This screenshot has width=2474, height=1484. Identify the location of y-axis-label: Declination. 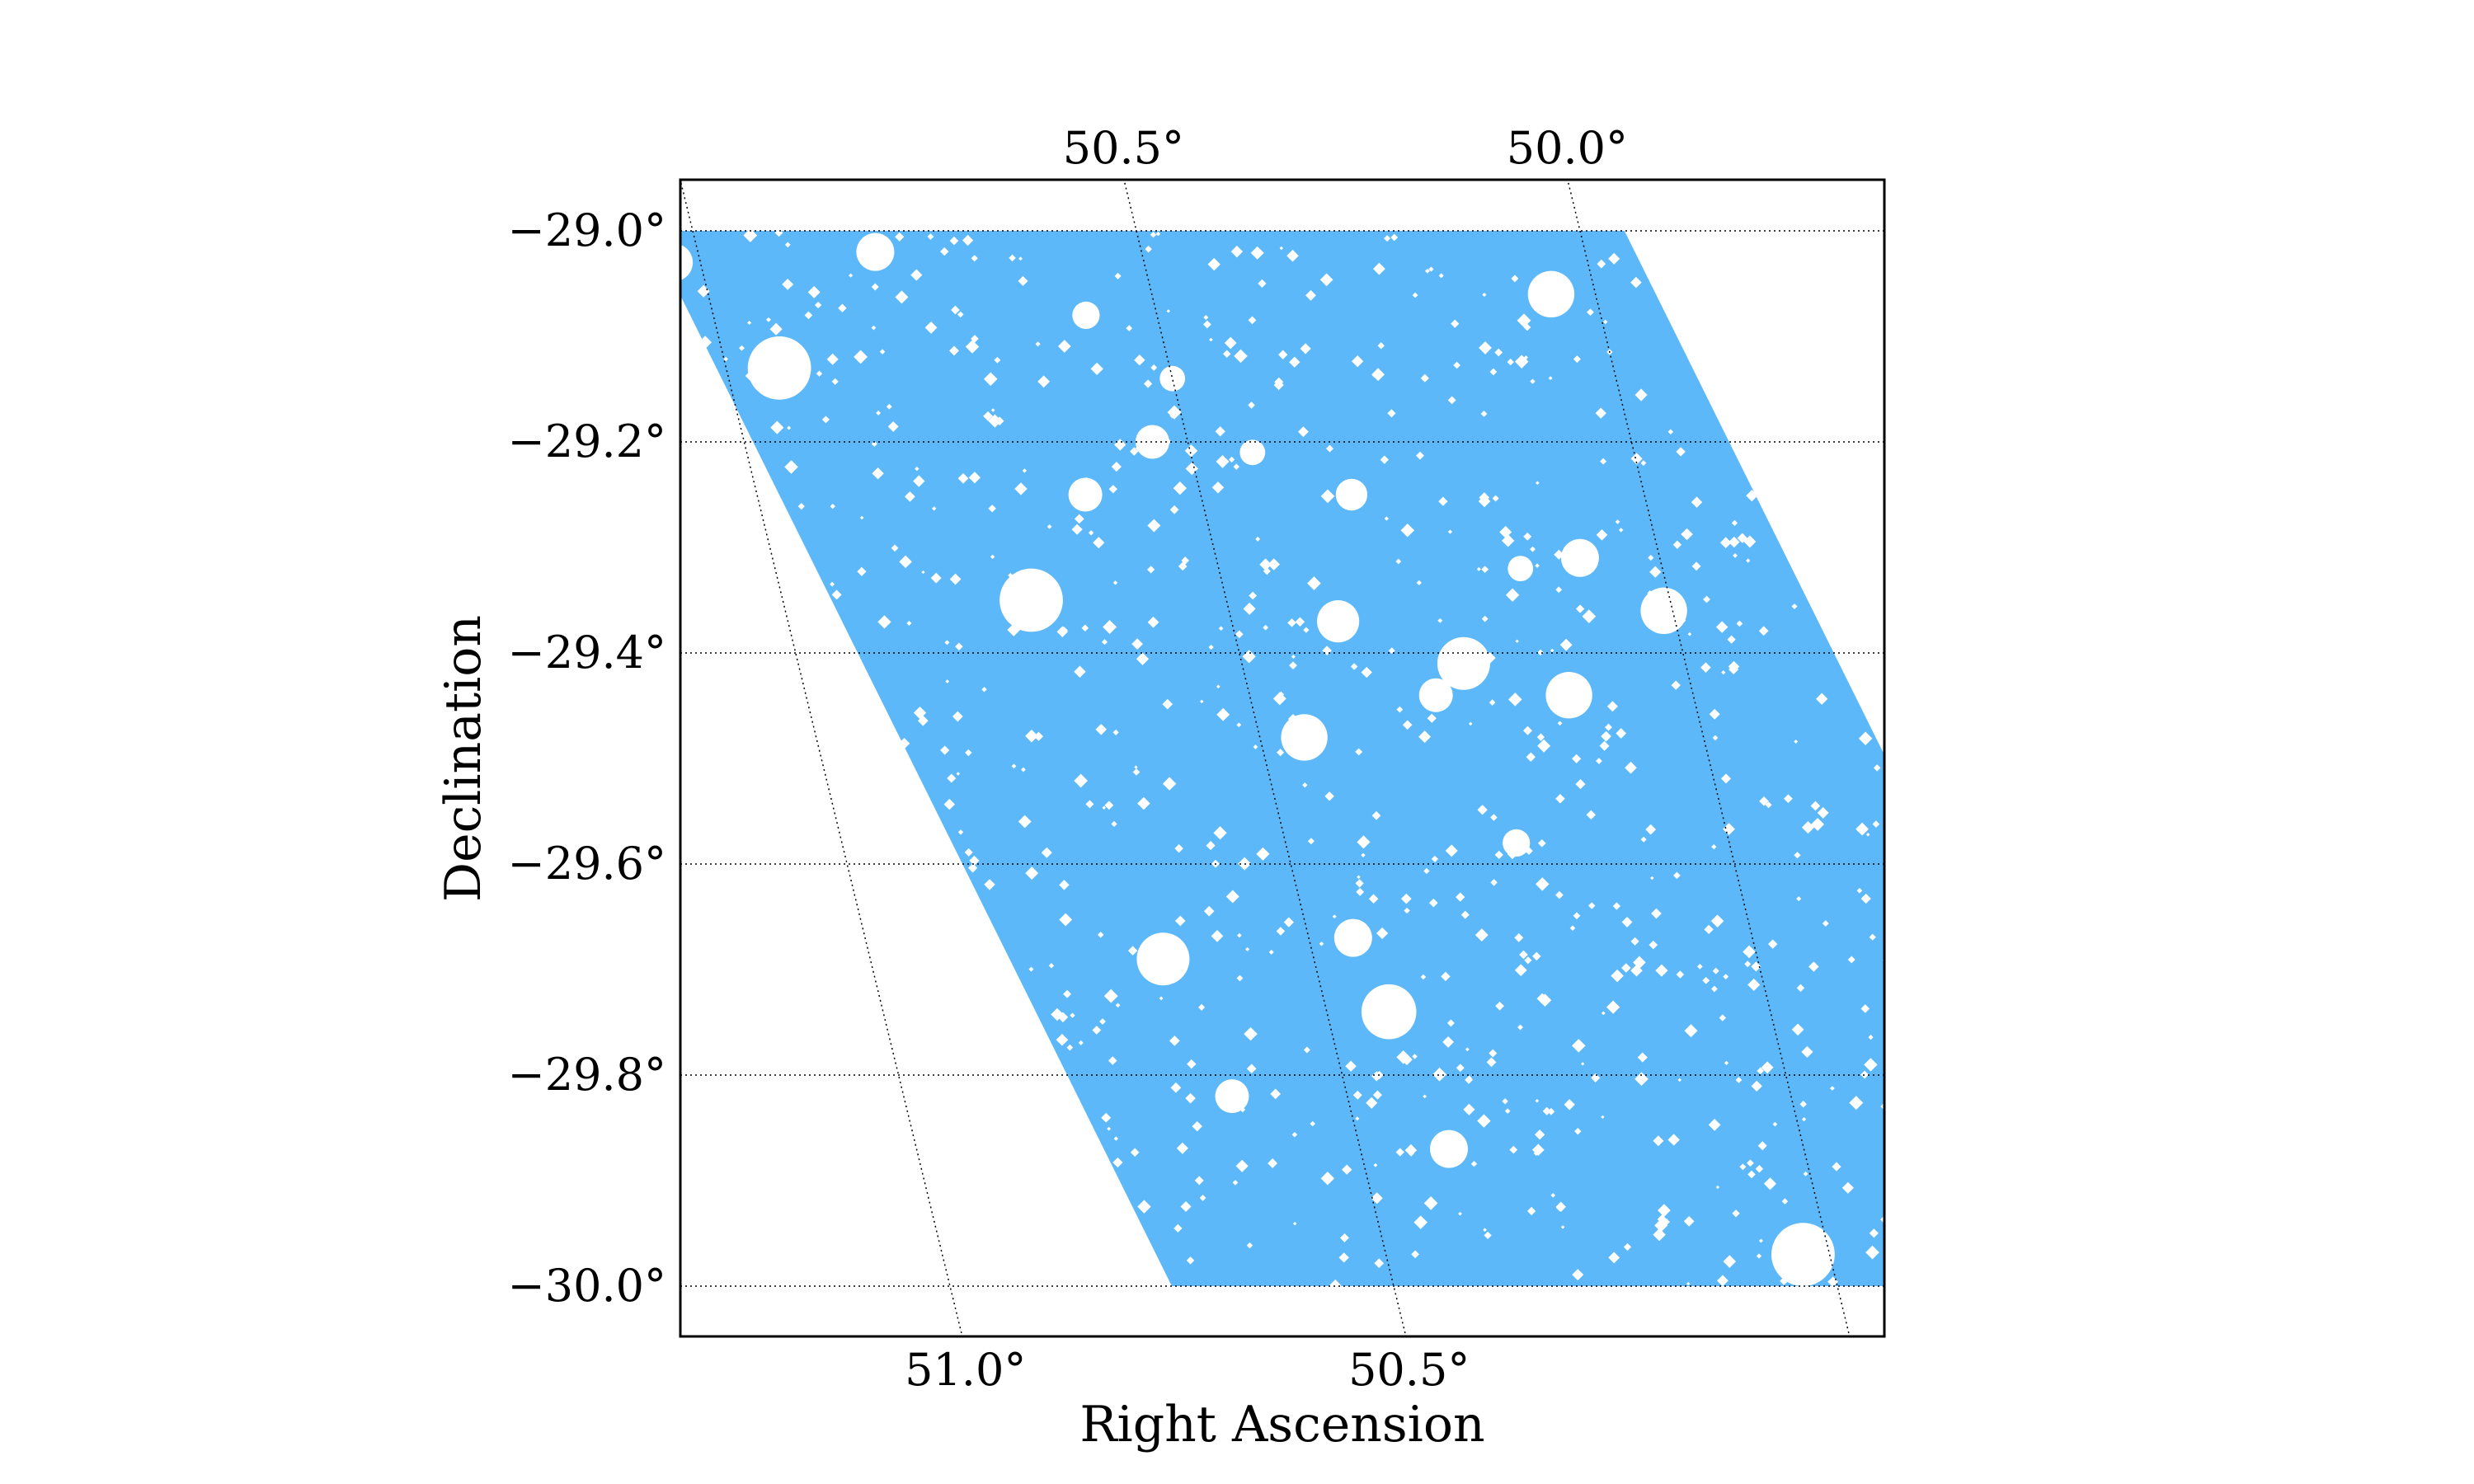
(463, 758).